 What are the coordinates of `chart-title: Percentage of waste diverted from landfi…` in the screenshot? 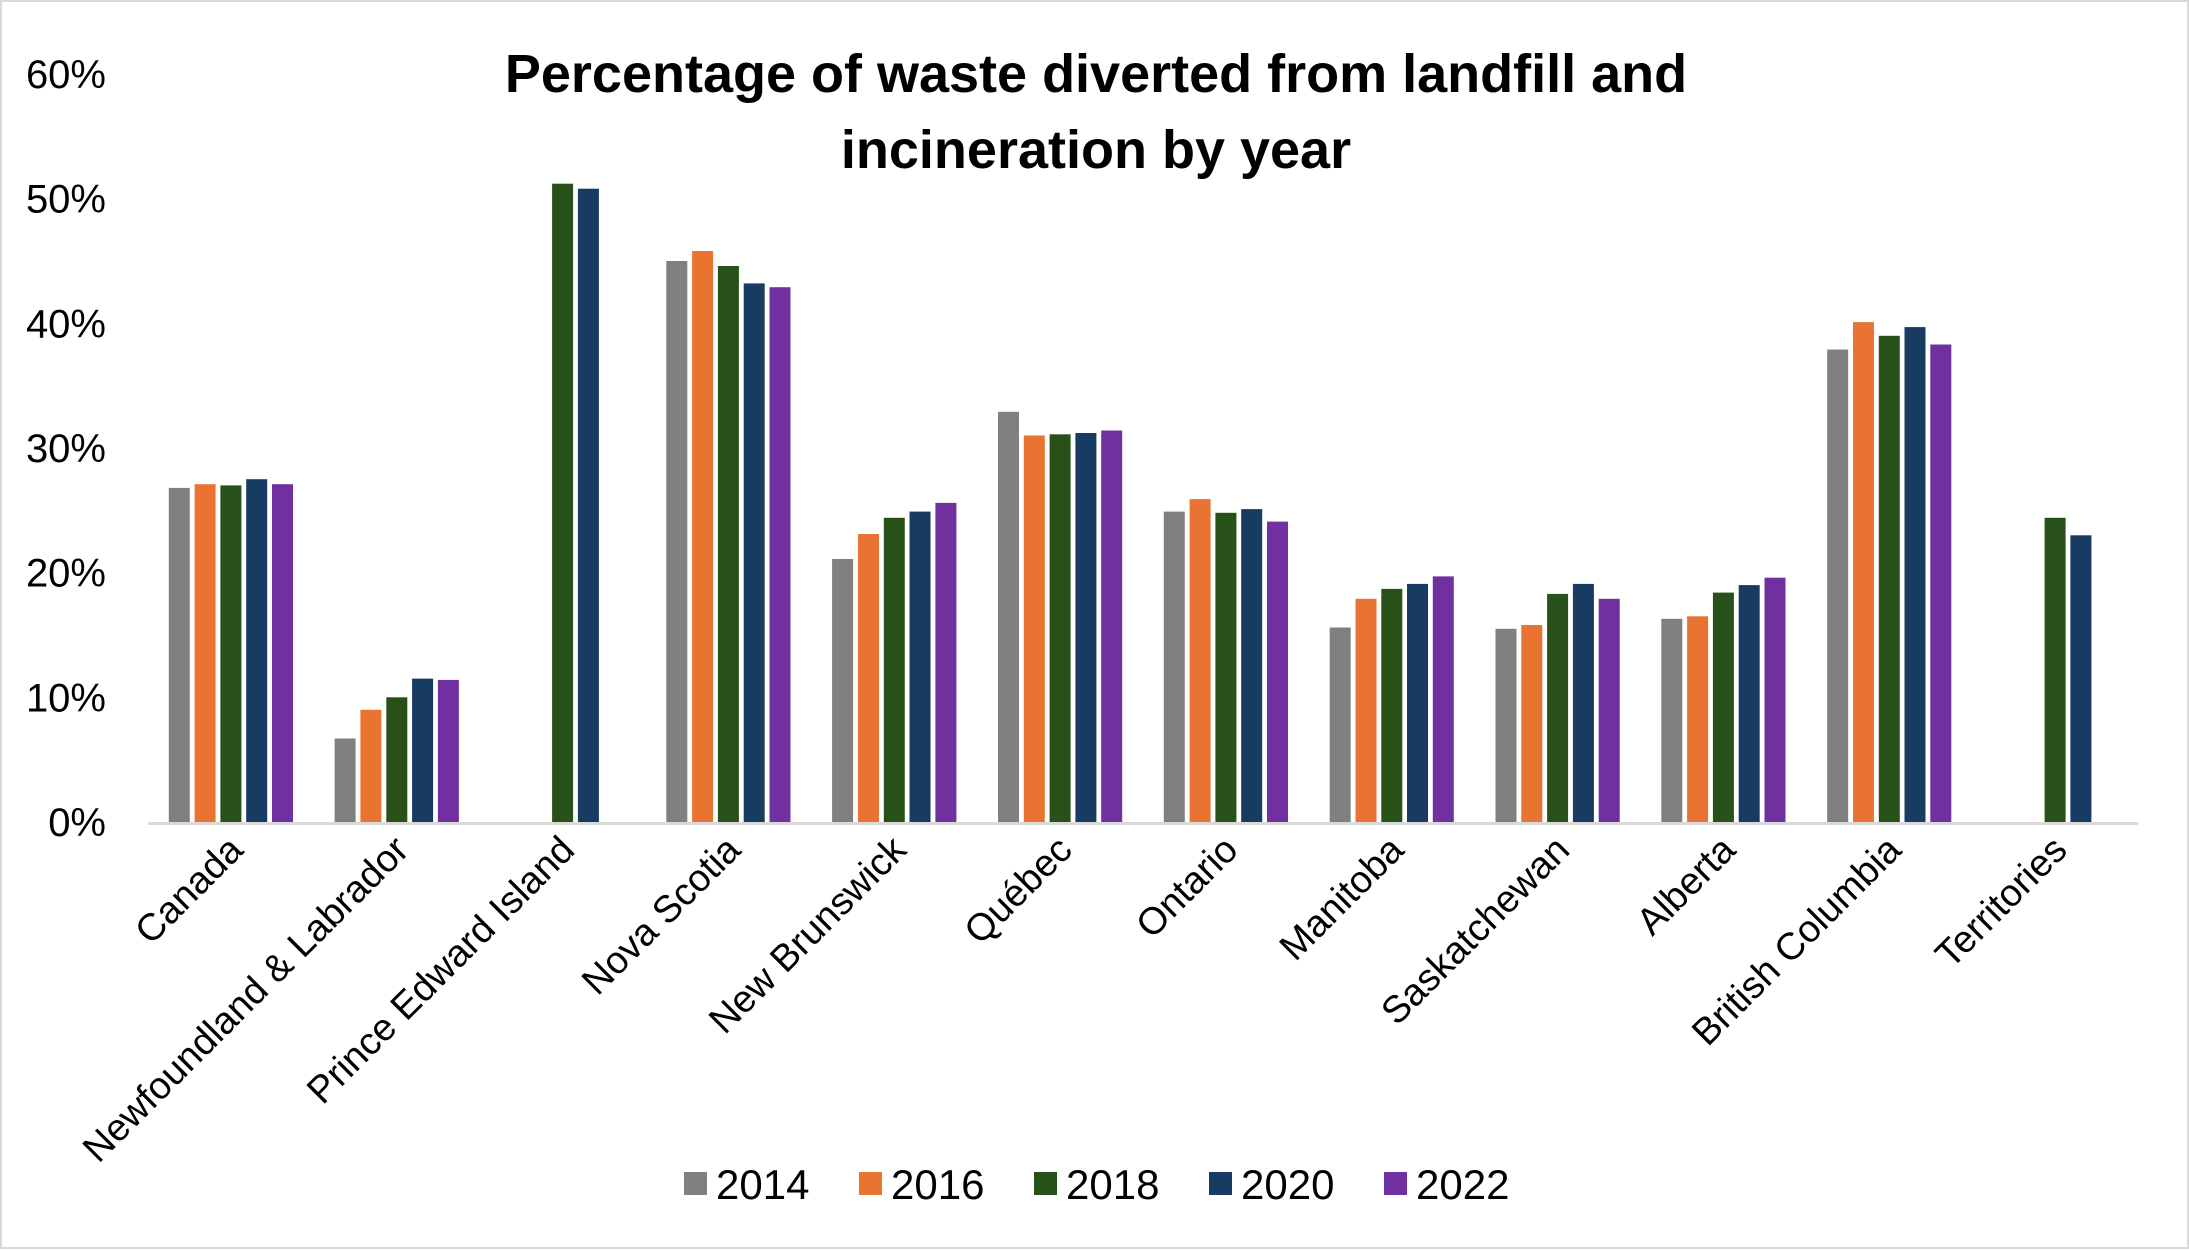 It's located at (1096, 112).